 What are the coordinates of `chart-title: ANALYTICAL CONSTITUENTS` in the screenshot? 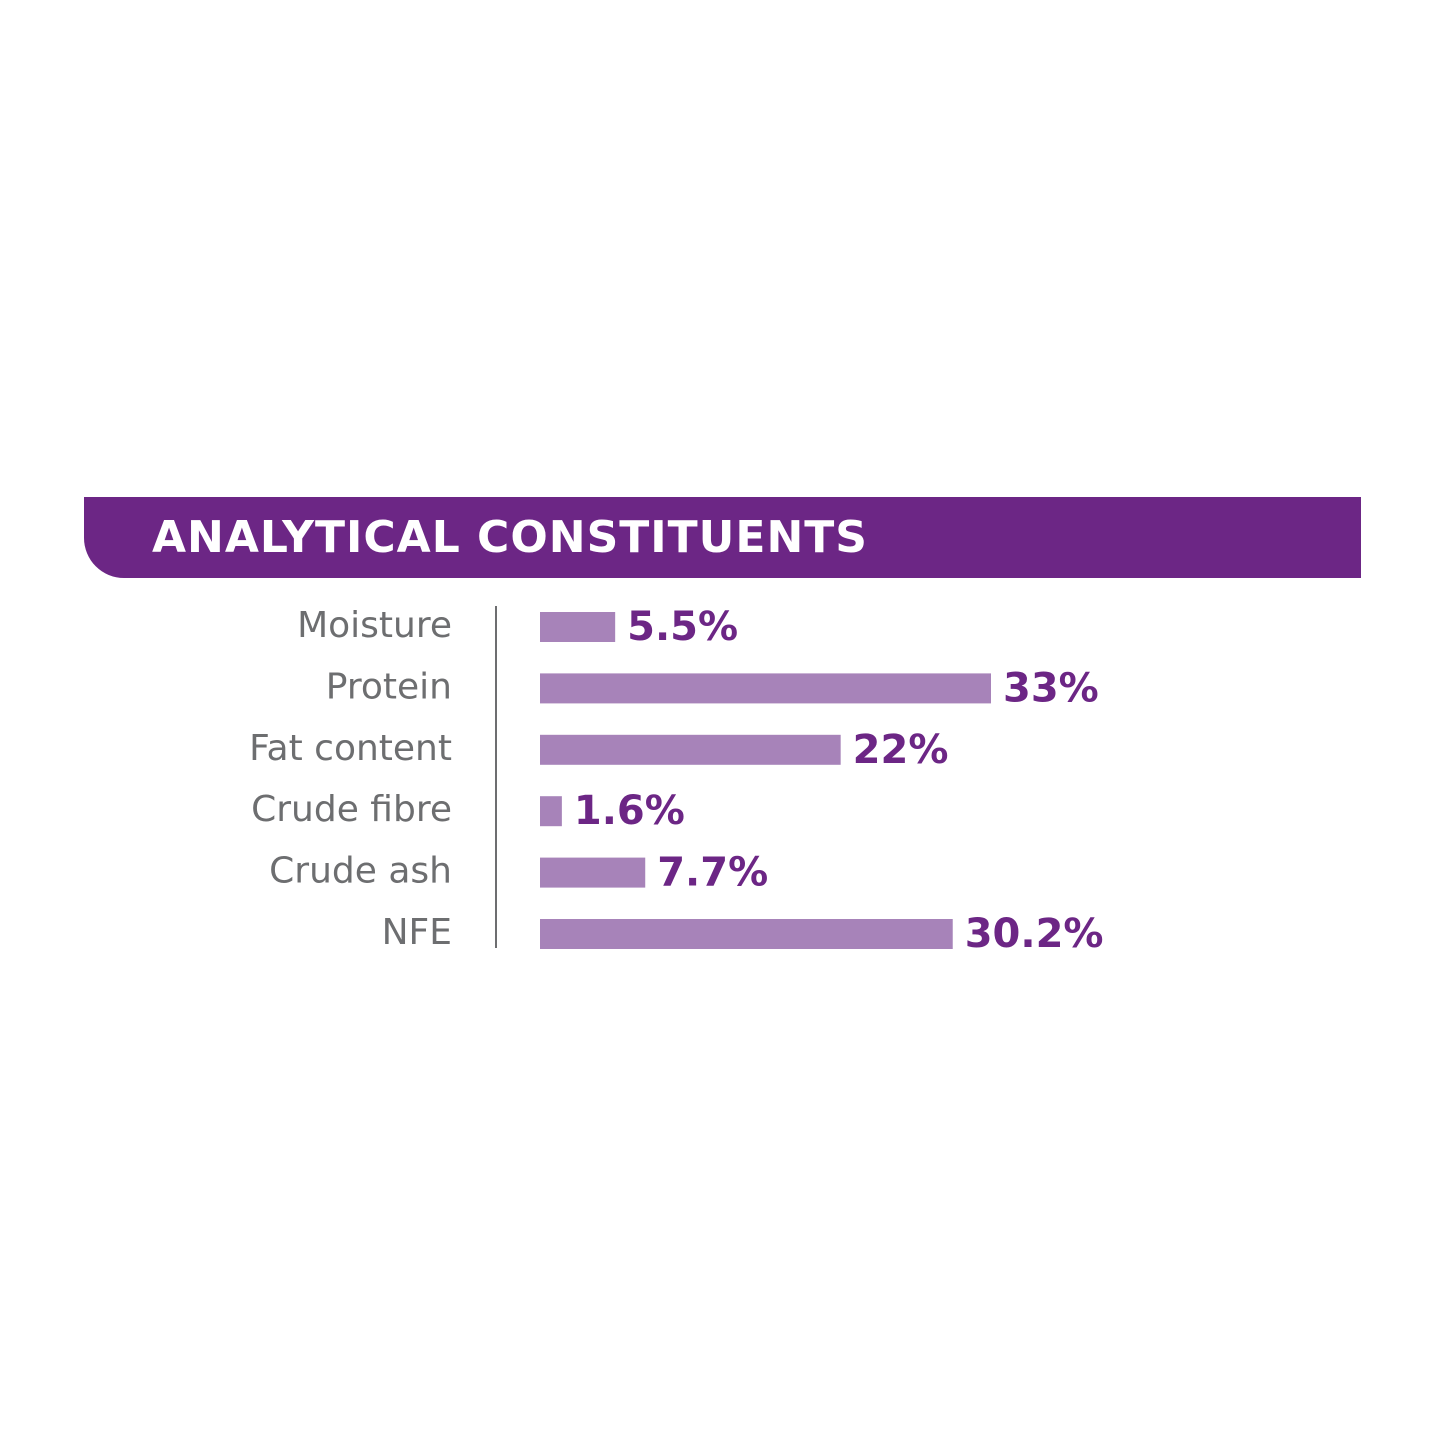 It's located at (510, 537).